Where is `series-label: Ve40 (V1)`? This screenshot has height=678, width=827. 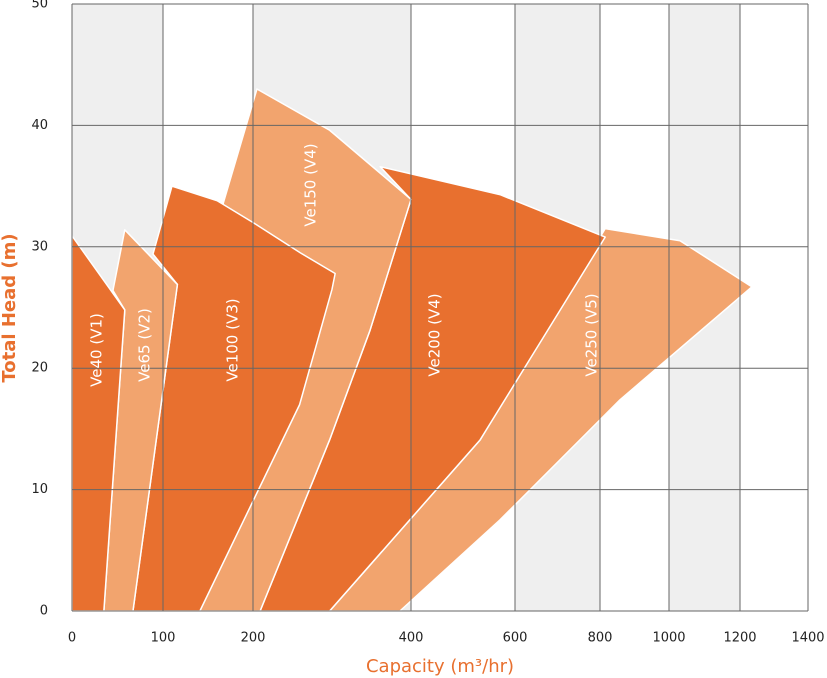 series-label: Ve40 (V1) is located at coordinates (97, 350).